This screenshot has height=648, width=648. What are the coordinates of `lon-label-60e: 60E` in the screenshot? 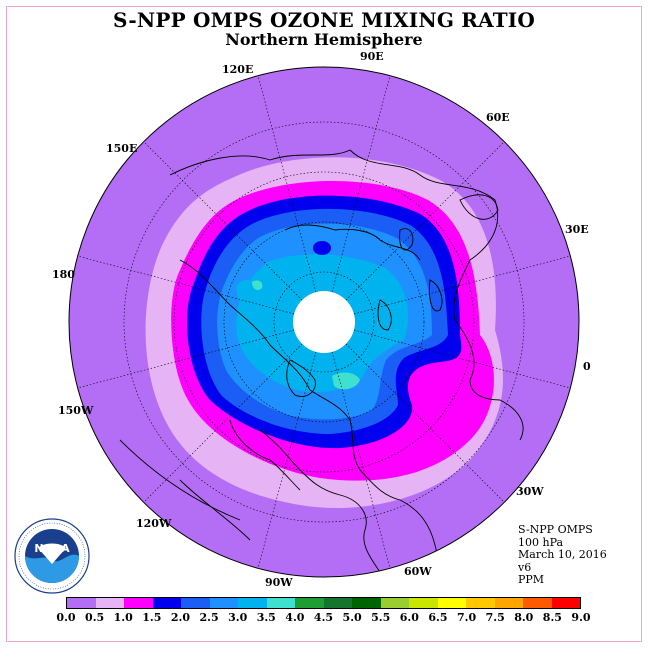 It's located at (498, 117).